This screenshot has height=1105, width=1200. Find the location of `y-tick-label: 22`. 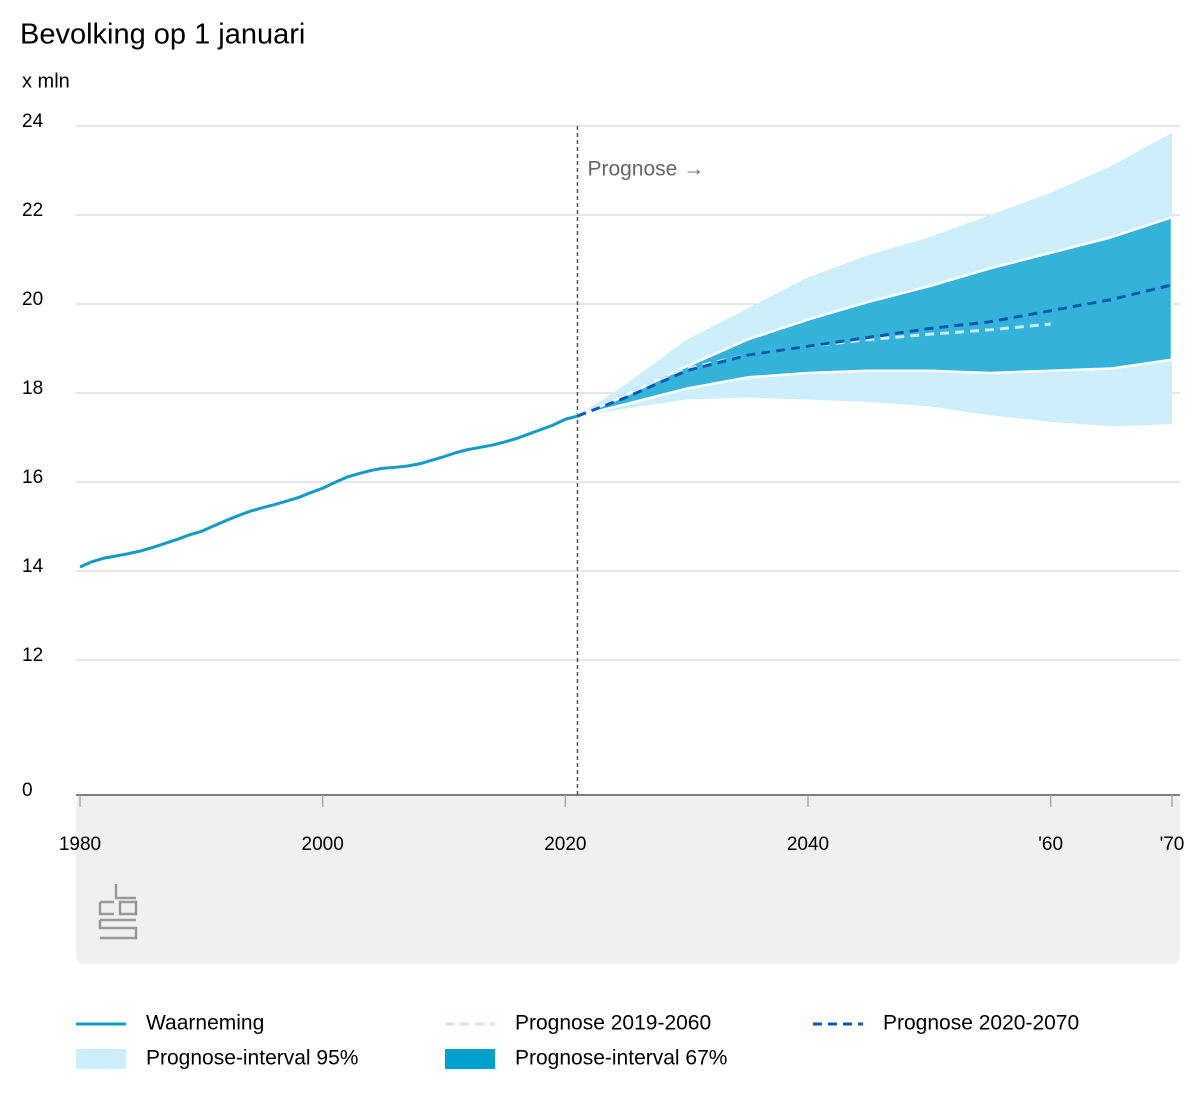

y-tick-label: 22 is located at coordinates (32, 210).